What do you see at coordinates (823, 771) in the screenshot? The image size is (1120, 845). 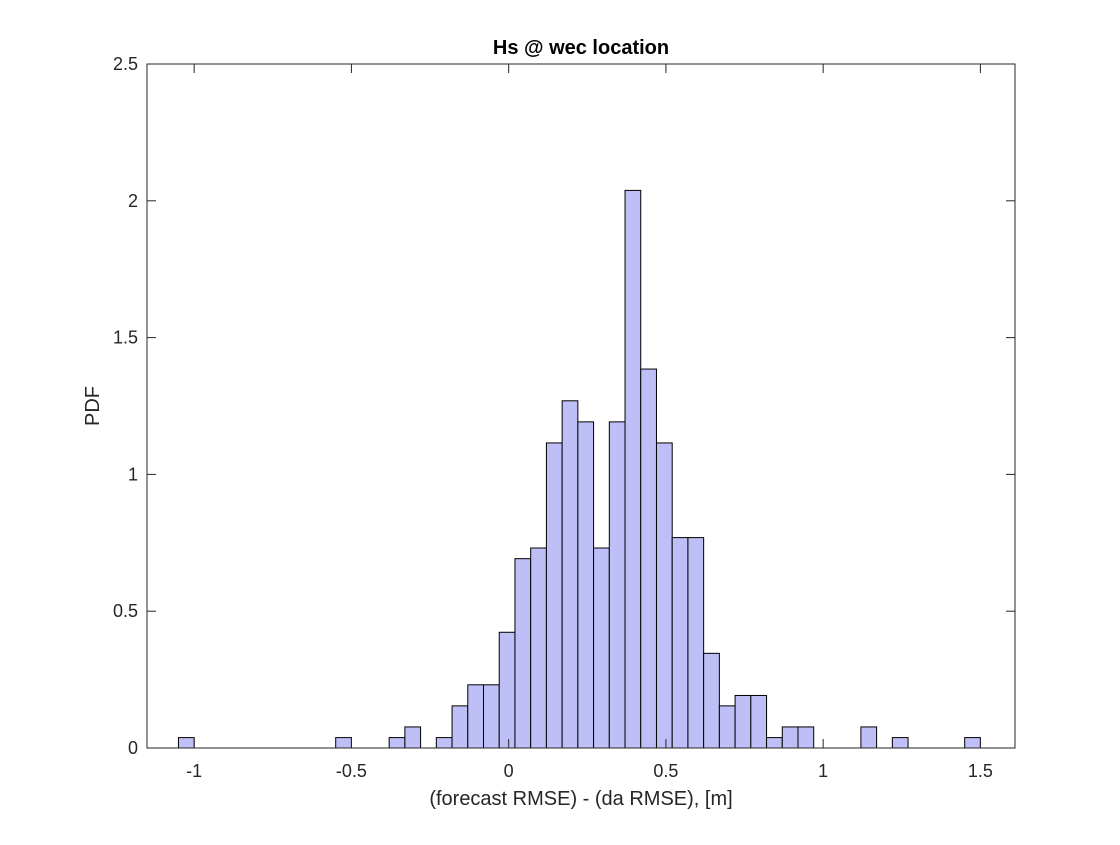 I see `x-tick-label: 1` at bounding box center [823, 771].